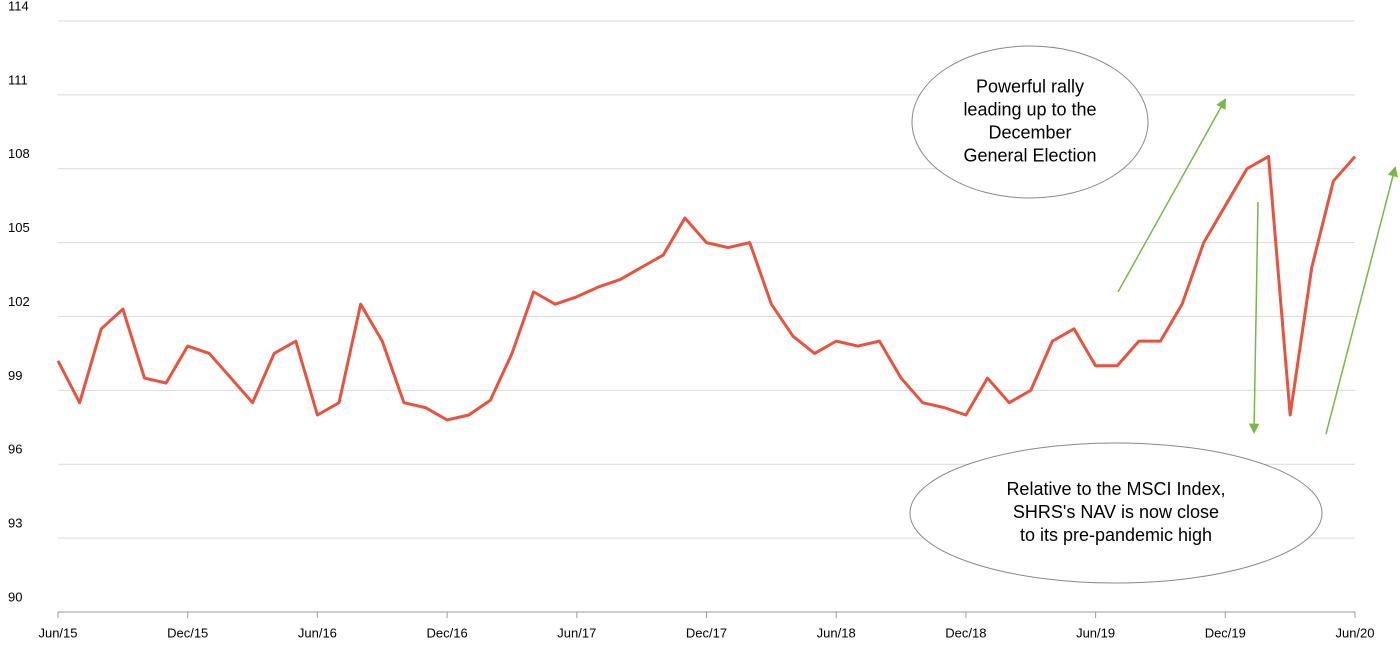 Image resolution: width=1400 pixels, height=651 pixels. What do you see at coordinates (18, 79) in the screenshot?
I see `y-tick-label: 111` at bounding box center [18, 79].